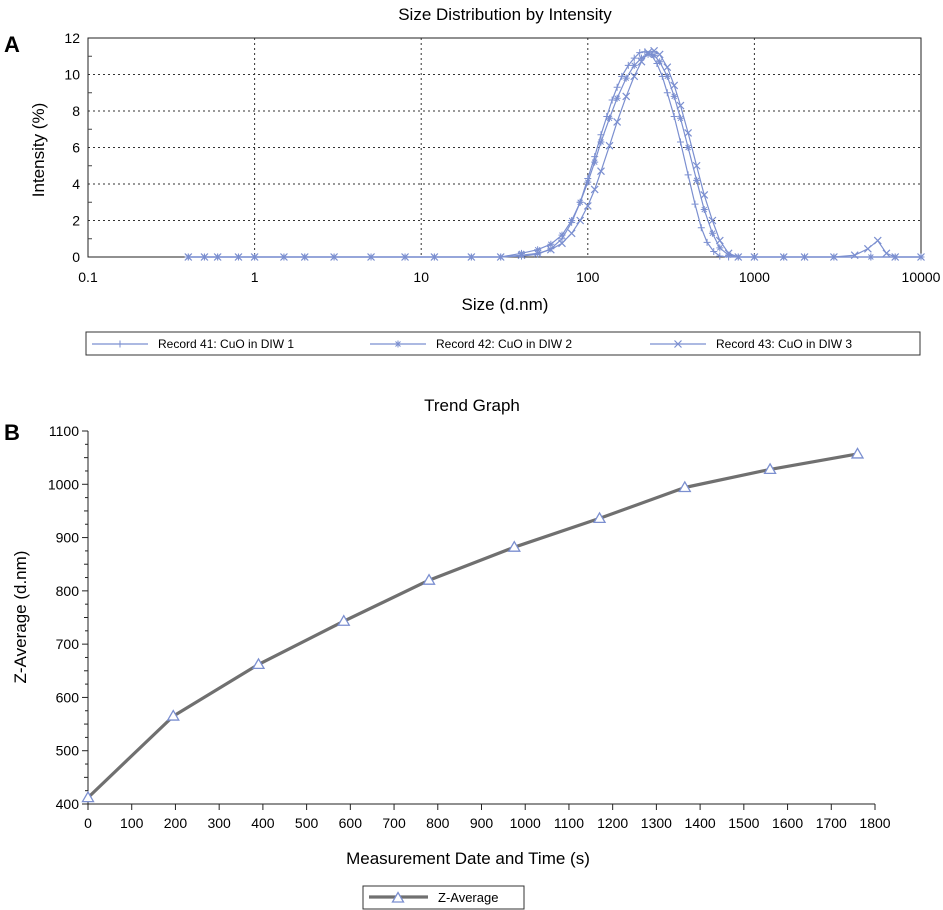  Describe the element at coordinates (63, 484) in the screenshot. I see `chart-b-y-tick-label: 1000` at that location.